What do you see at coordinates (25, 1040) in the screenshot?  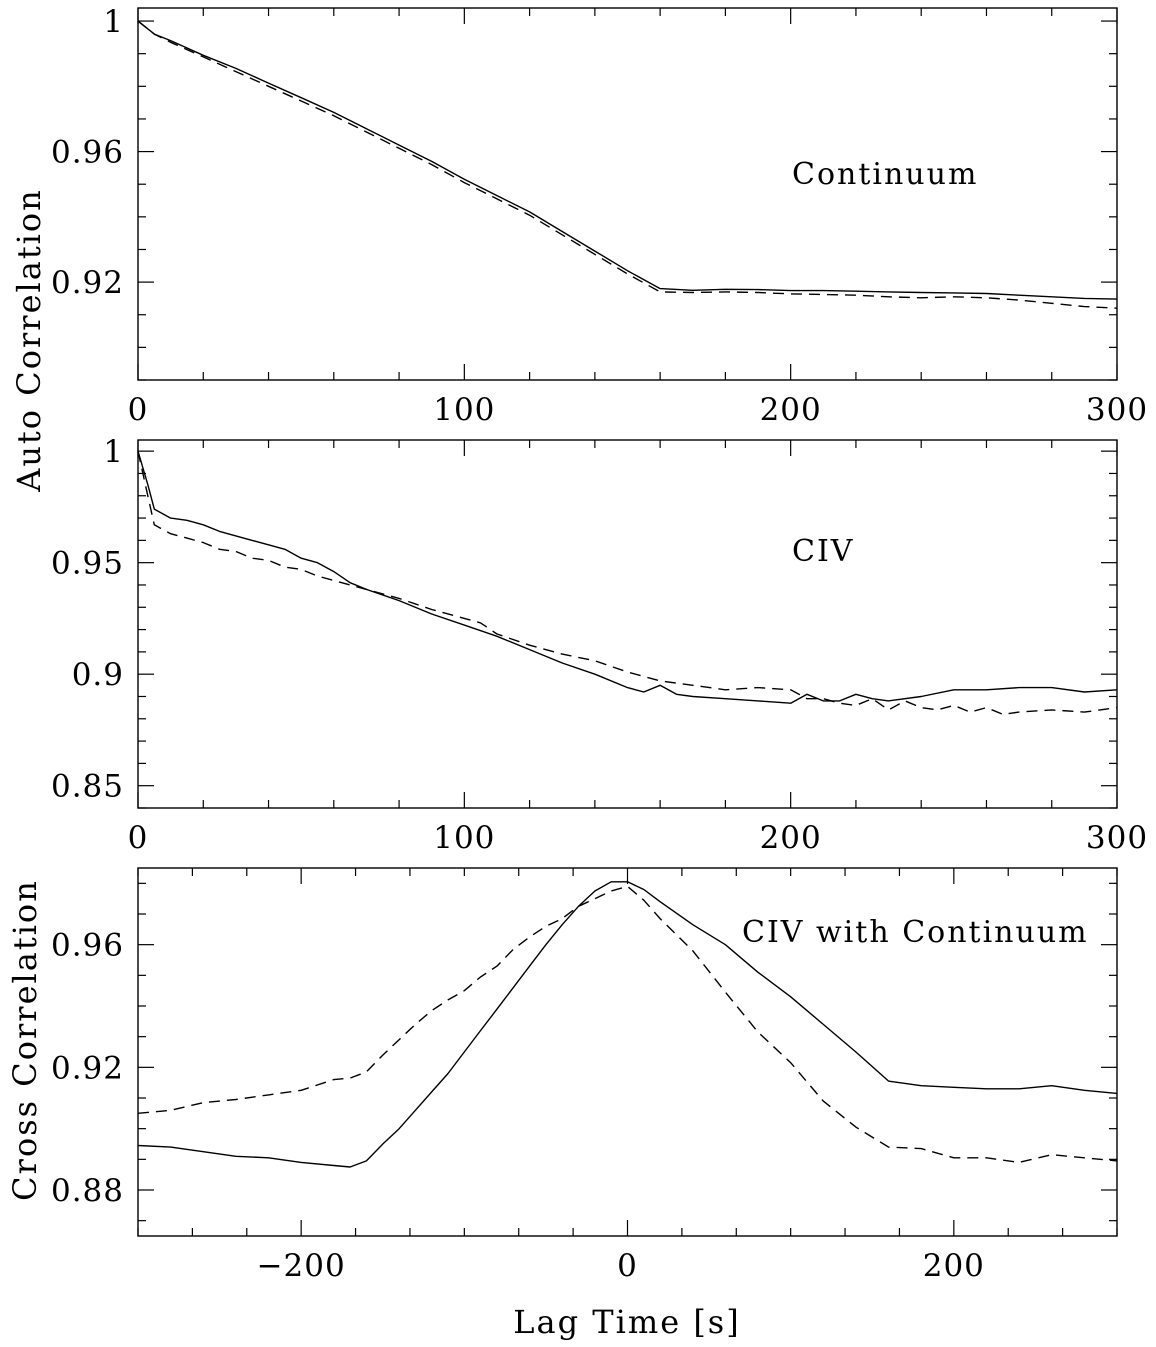 I see `ylabel-cross-correlation: Cross Correlation` at bounding box center [25, 1040].